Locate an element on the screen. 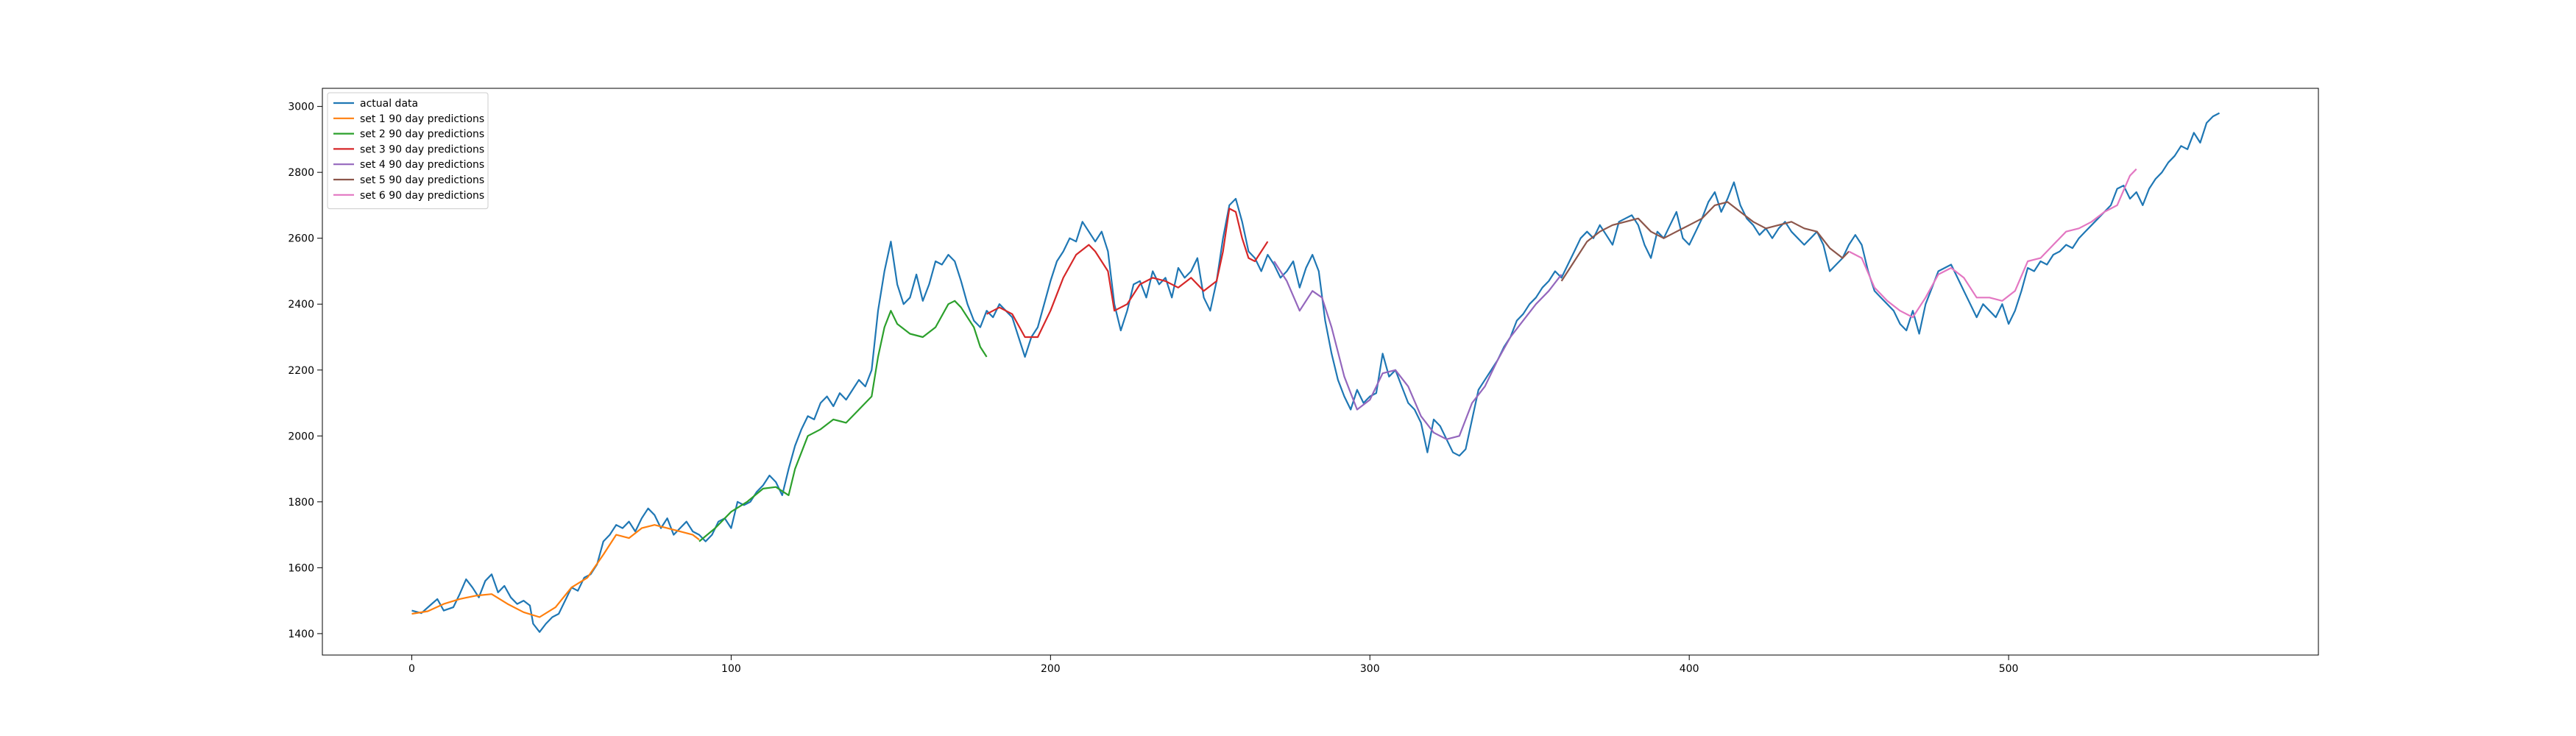 This screenshot has height=736, width=2576. legend-label-1: set 1 90 day predictions is located at coordinates (422, 119).